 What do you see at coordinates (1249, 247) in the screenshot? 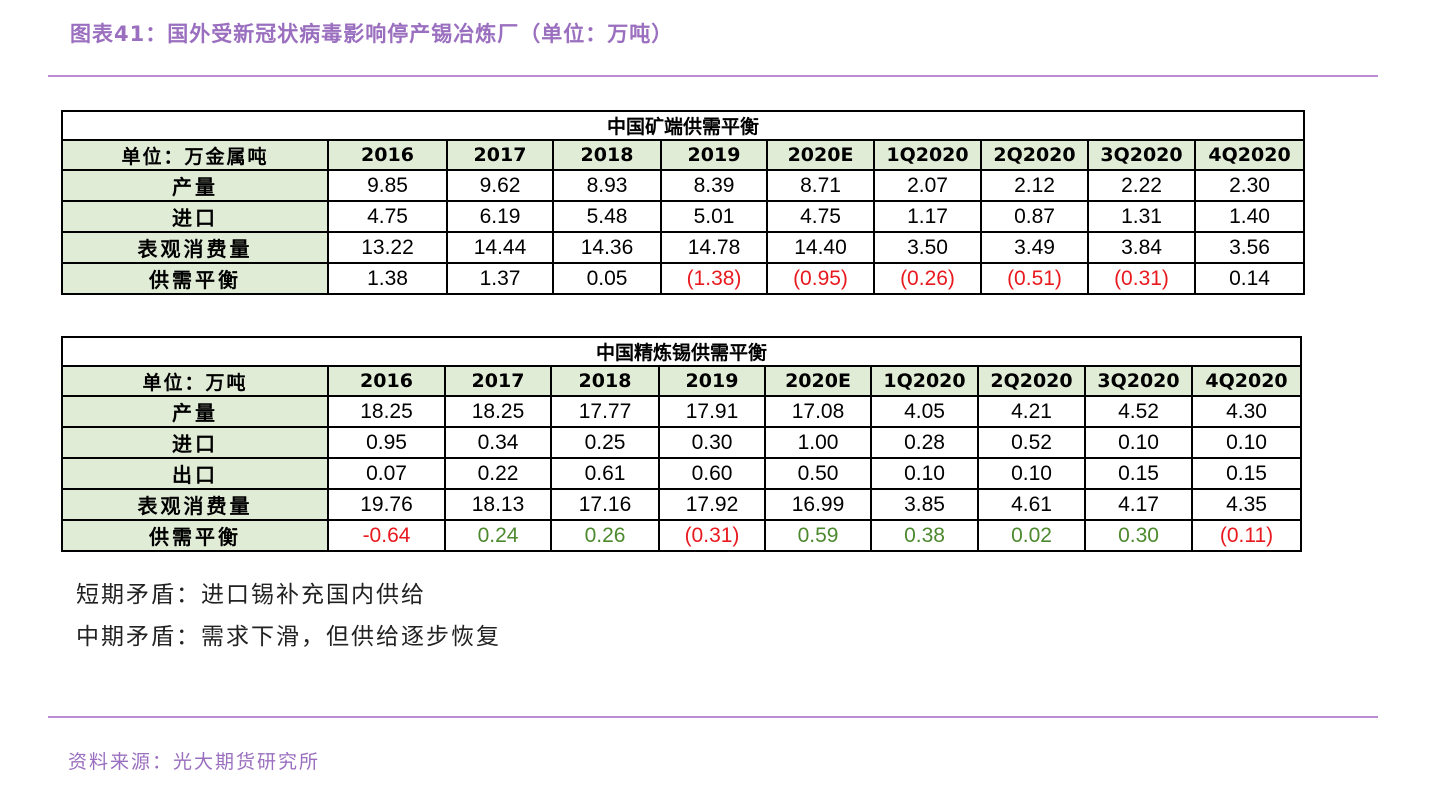
I see `table-cell: 3.56` at bounding box center [1249, 247].